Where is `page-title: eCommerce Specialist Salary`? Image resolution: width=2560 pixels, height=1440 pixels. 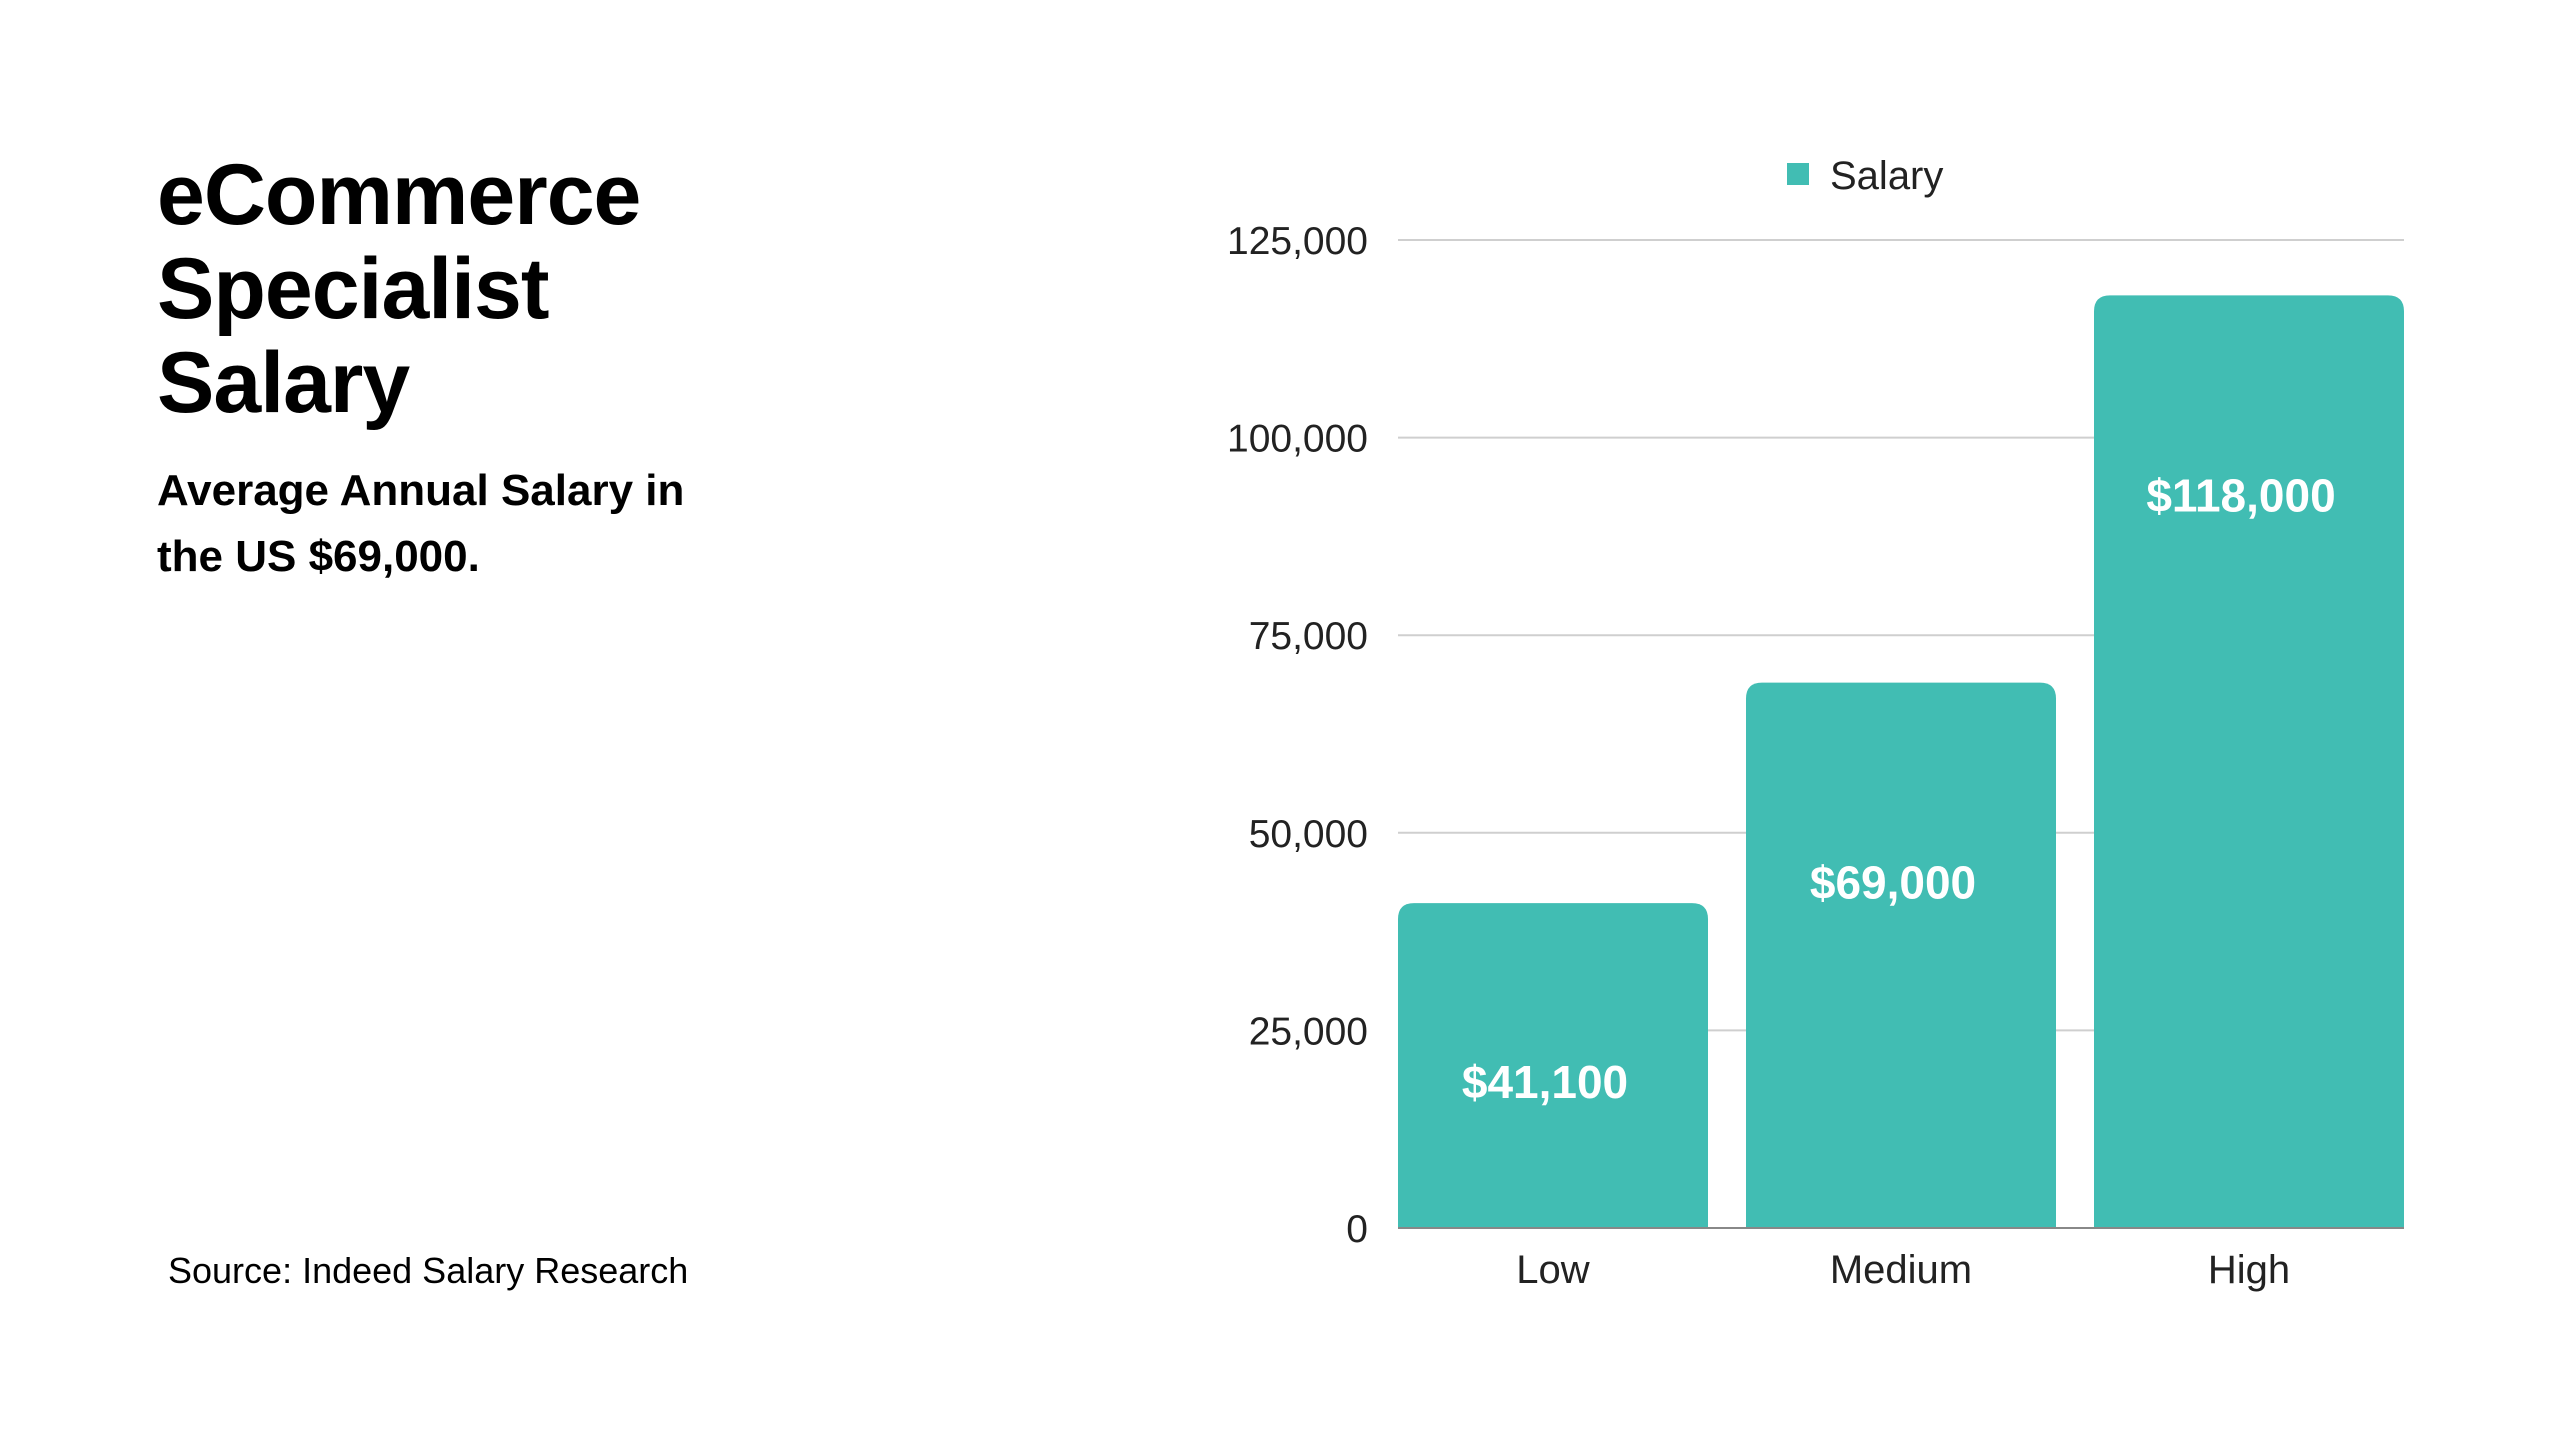 page-title: eCommerce Specialist Salary is located at coordinates (399, 289).